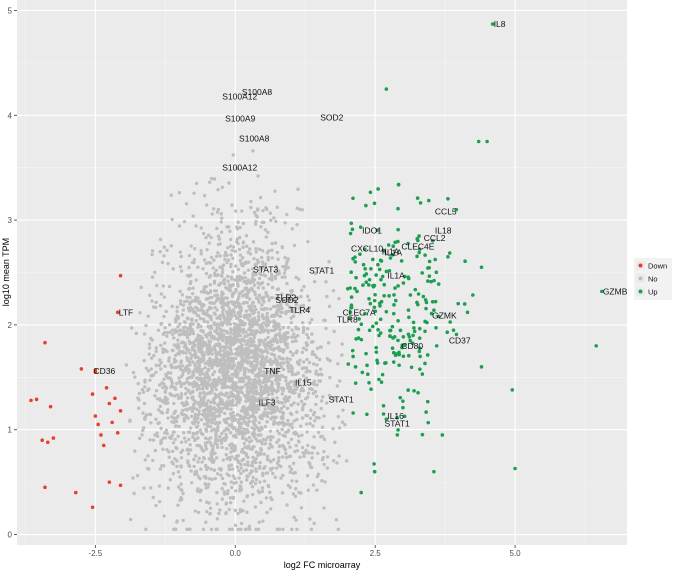 This screenshot has width=674, height=570. What do you see at coordinates (10, 115) in the screenshot?
I see `y-tick-label: 4` at bounding box center [10, 115].